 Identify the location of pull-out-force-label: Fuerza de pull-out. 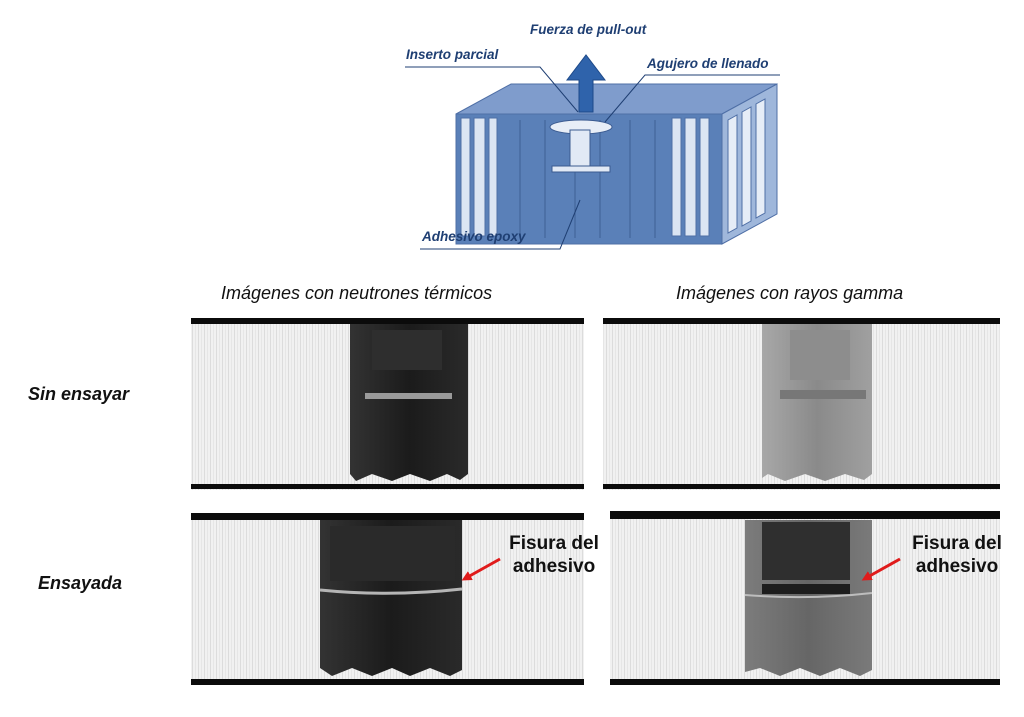
(588, 29).